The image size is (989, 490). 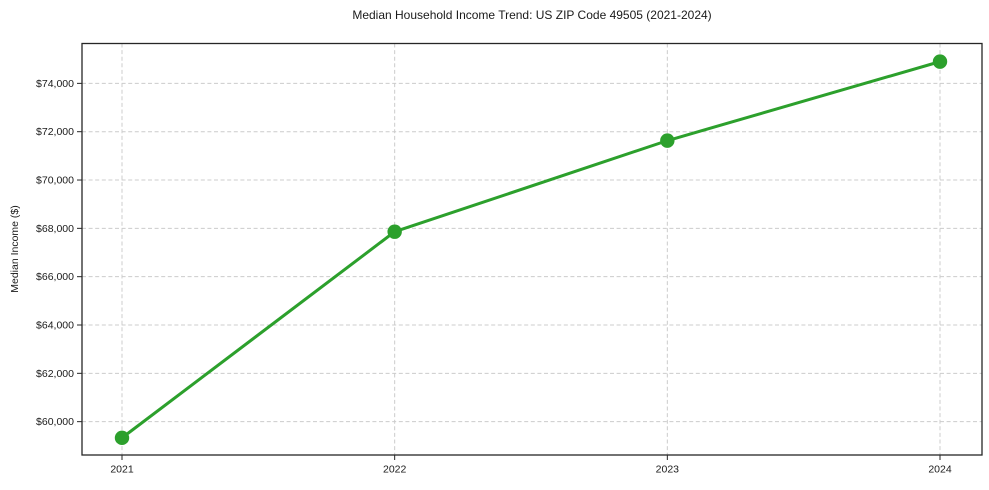 What do you see at coordinates (940, 470) in the screenshot?
I see `x-tick-label: 2024` at bounding box center [940, 470].